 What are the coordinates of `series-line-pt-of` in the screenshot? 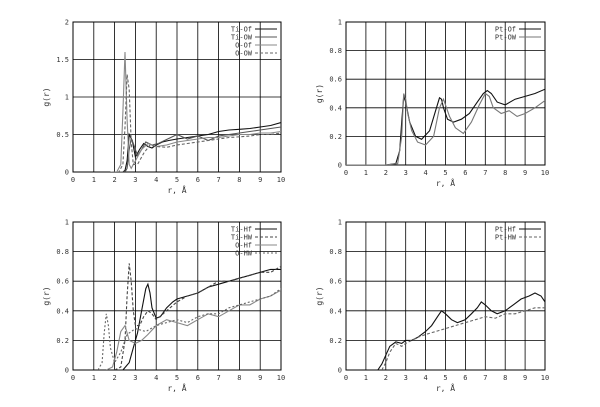 It's located at (445, 126).